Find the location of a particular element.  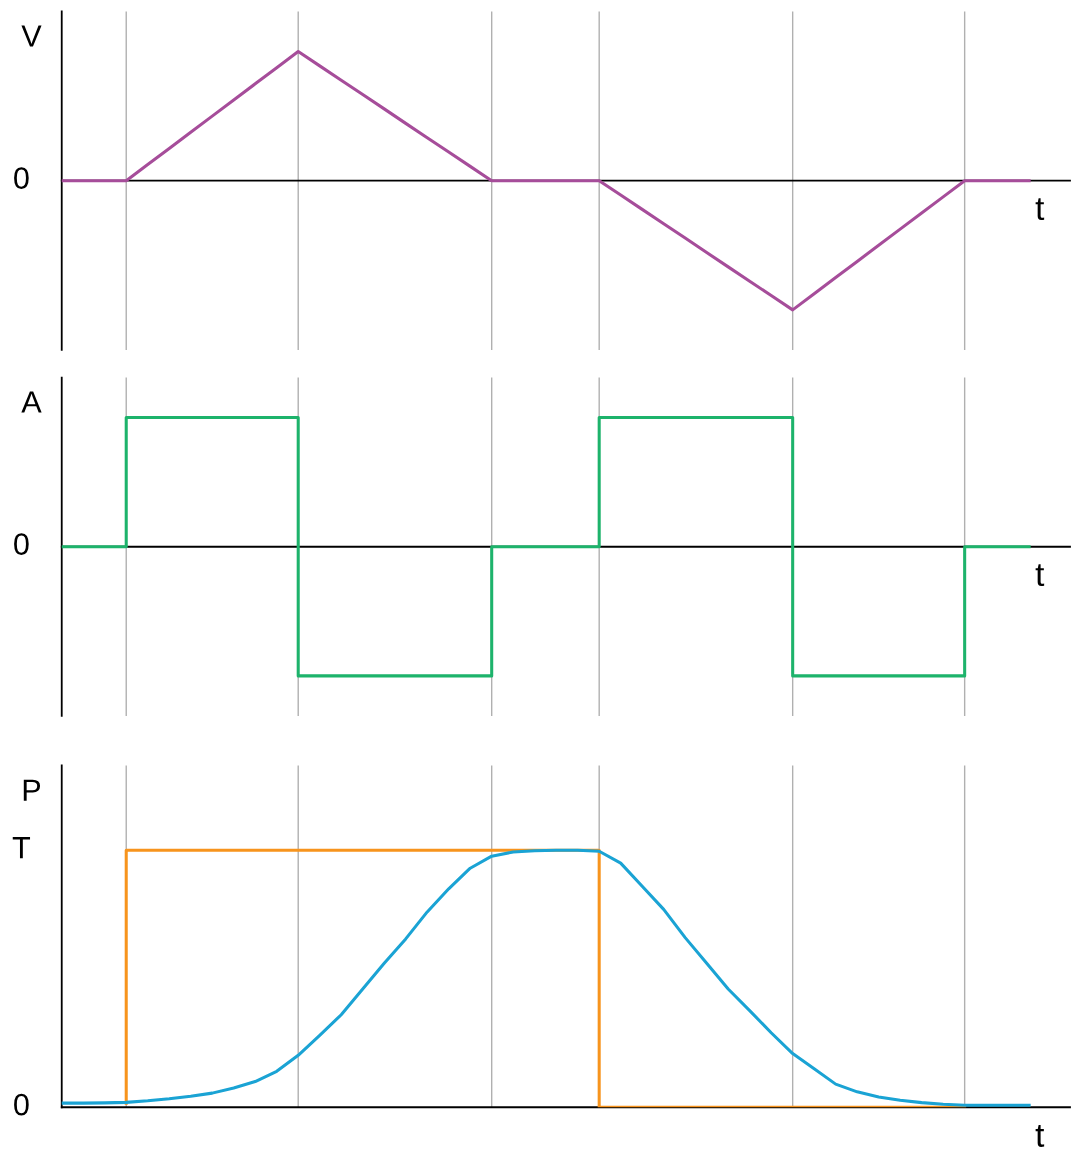

y-axis-title: A is located at coordinates (31, 402).